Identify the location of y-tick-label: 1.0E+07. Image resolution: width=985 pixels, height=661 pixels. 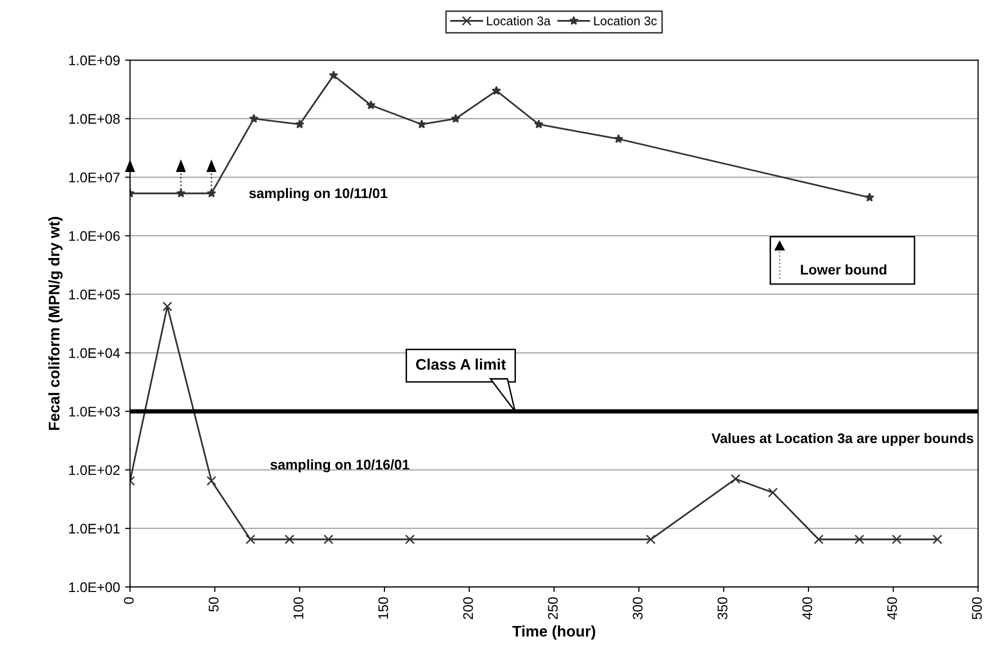
(94, 177).